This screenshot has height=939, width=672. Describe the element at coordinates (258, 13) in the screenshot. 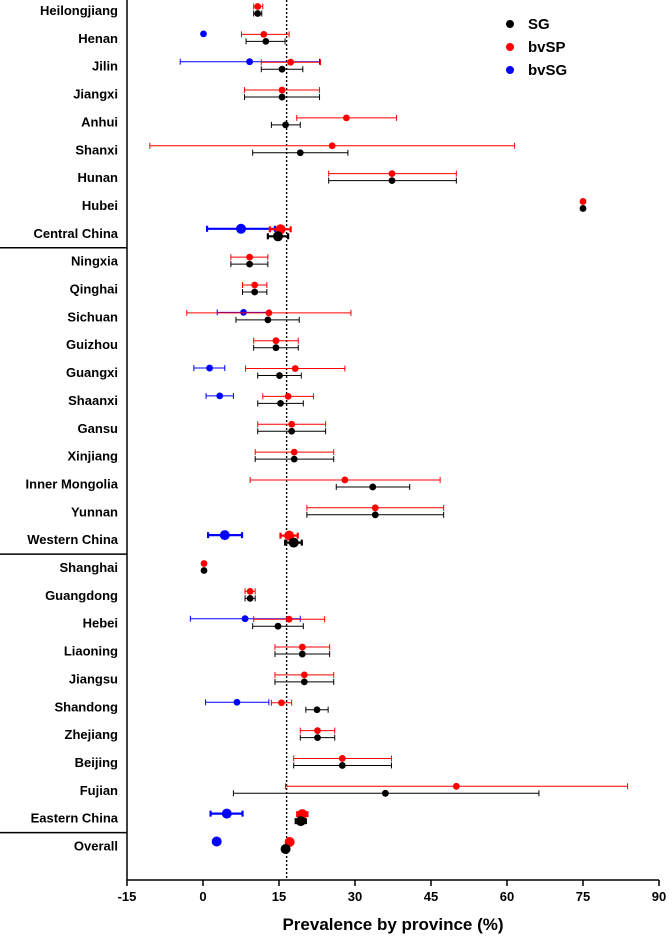

I see `point-sg-heilongjiang` at that location.